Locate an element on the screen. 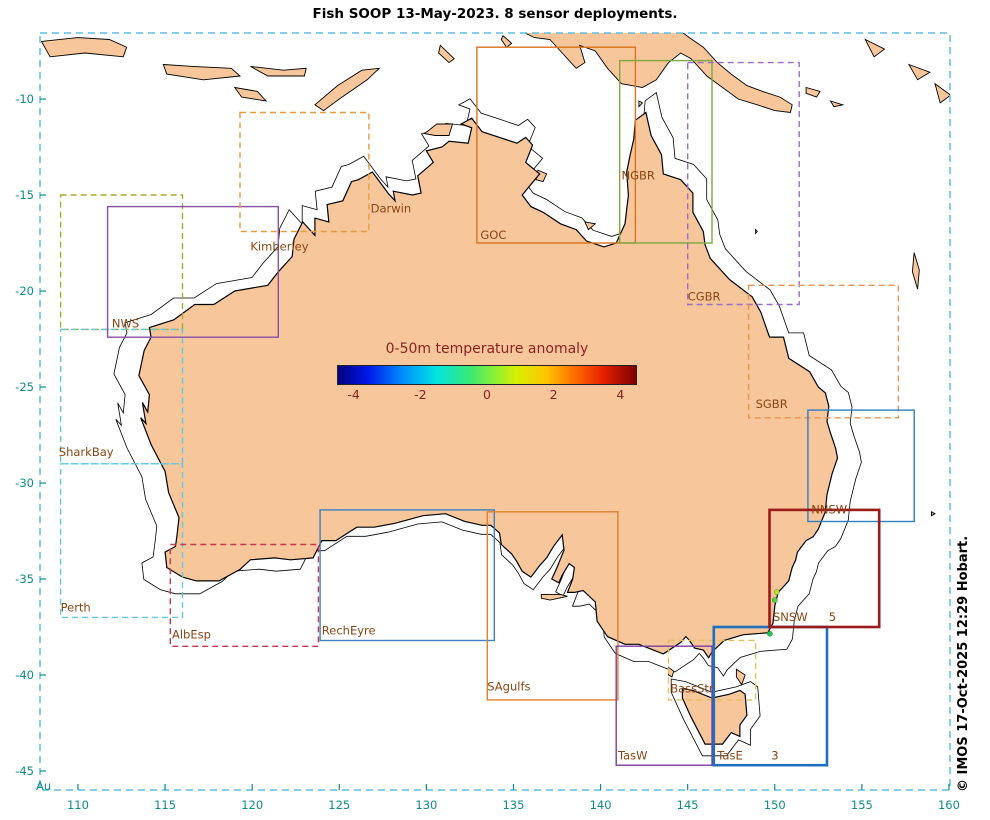 The image size is (990, 820). colorbar-tick-2: 2 is located at coordinates (553, 394).